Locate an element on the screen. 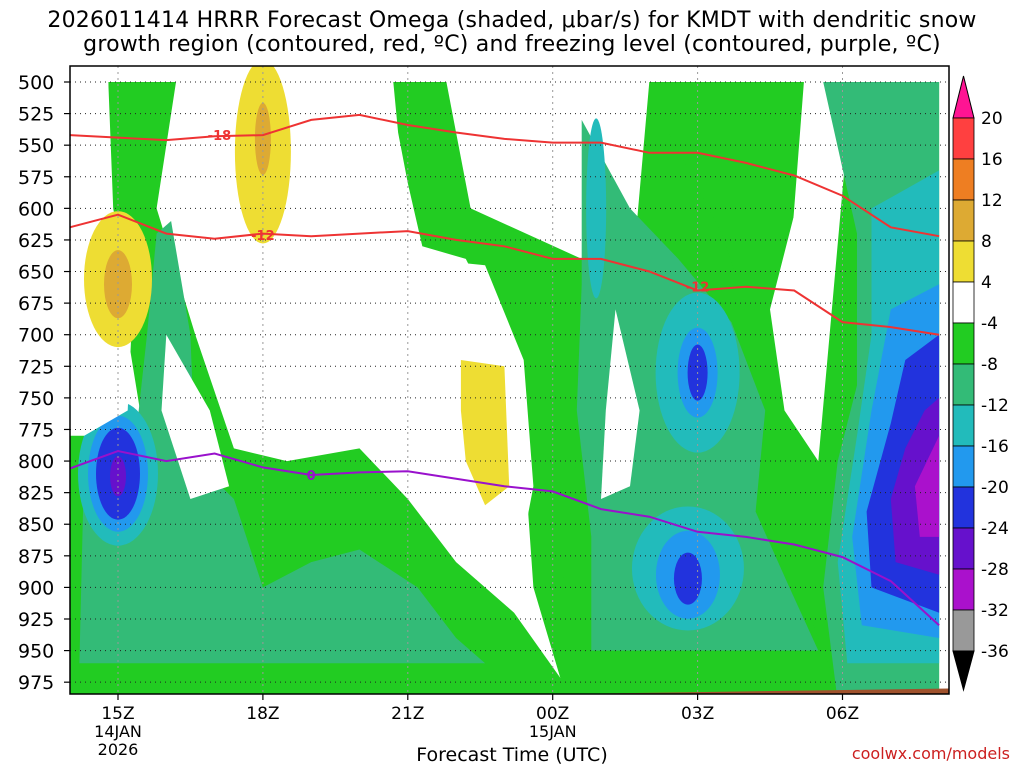 The width and height of the screenshot is (1024, 768). y-tick-label-950: 950 is located at coordinates (36, 652).